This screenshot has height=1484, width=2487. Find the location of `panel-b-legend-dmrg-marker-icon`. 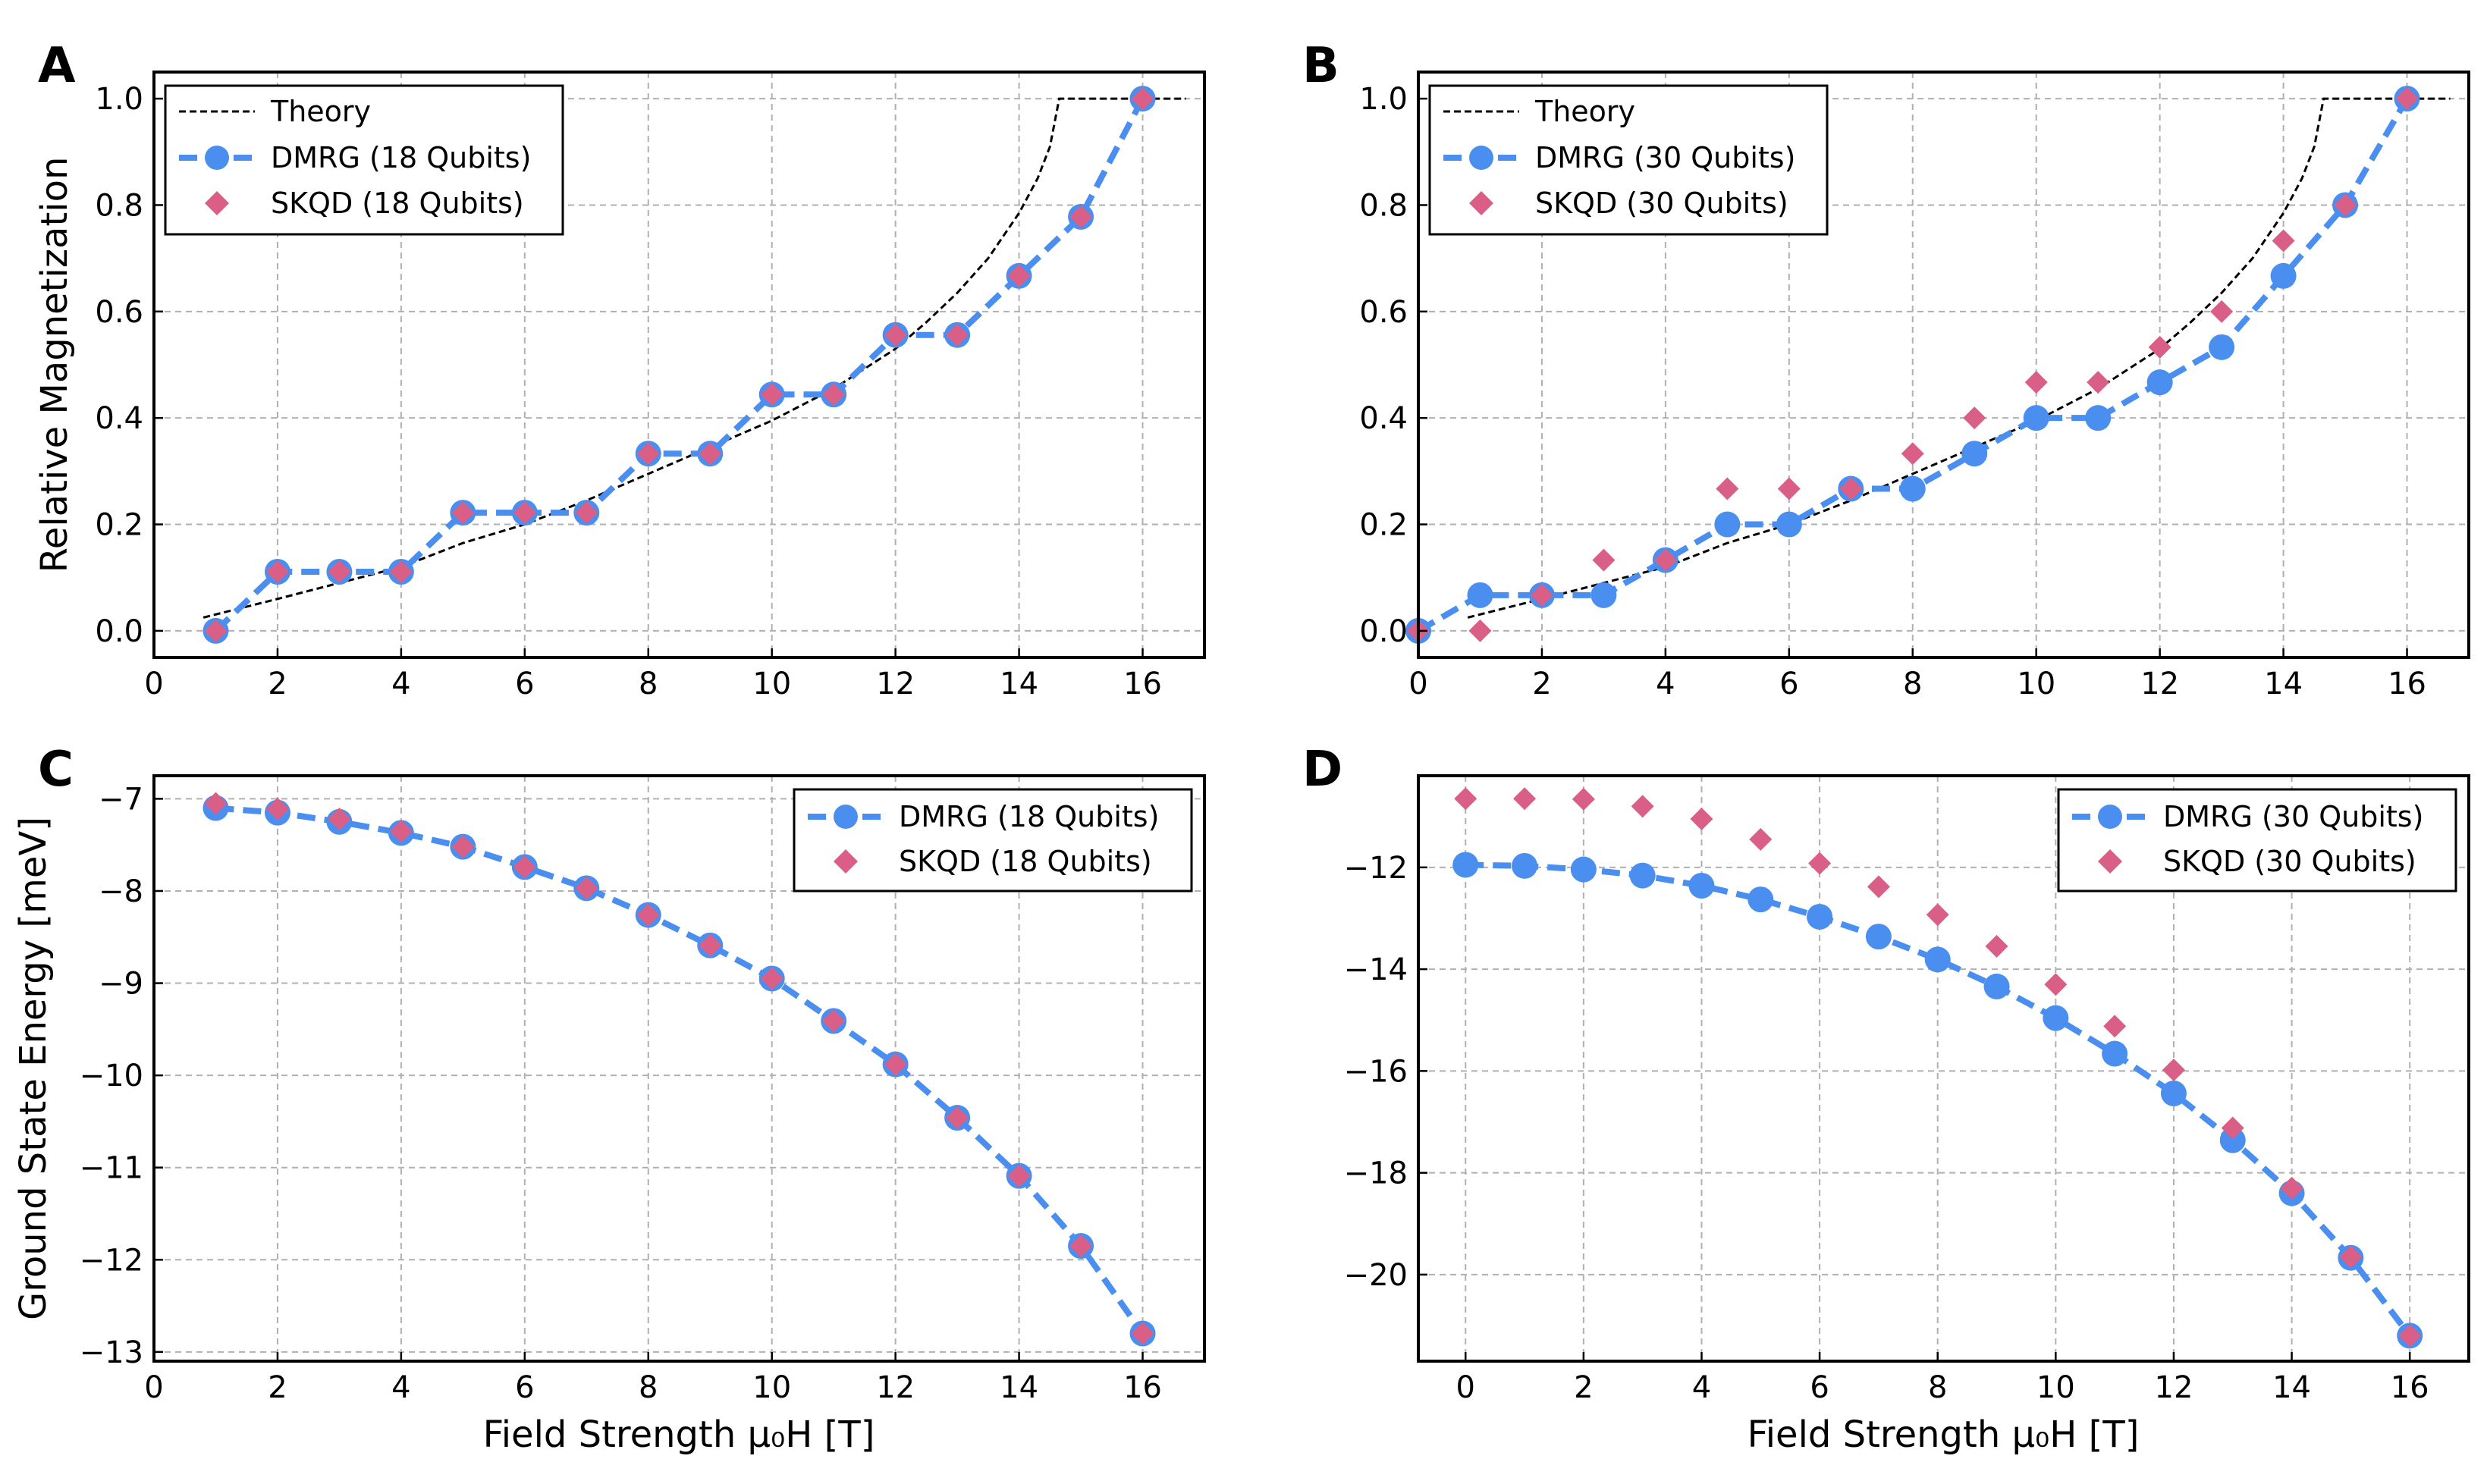

panel-b-legend-dmrg-marker-icon is located at coordinates (1481, 158).